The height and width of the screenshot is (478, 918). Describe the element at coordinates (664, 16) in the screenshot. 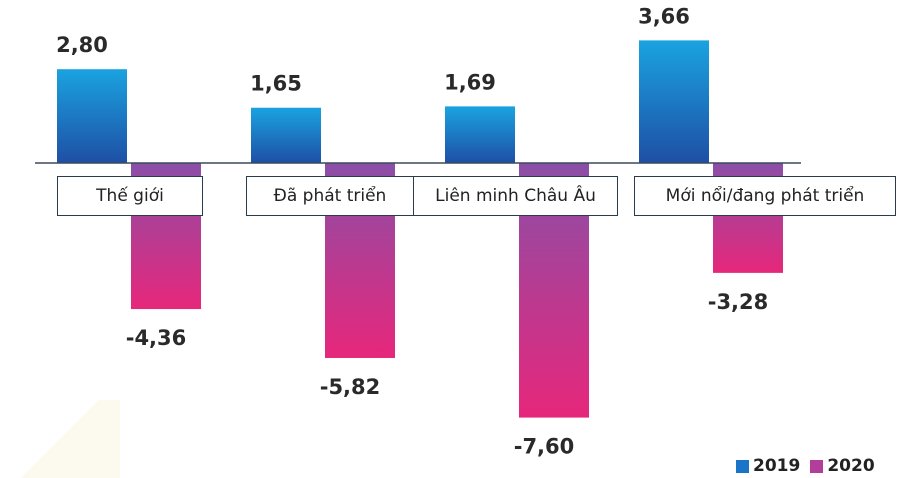

I see `value-label-2019-3: 3,66` at that location.